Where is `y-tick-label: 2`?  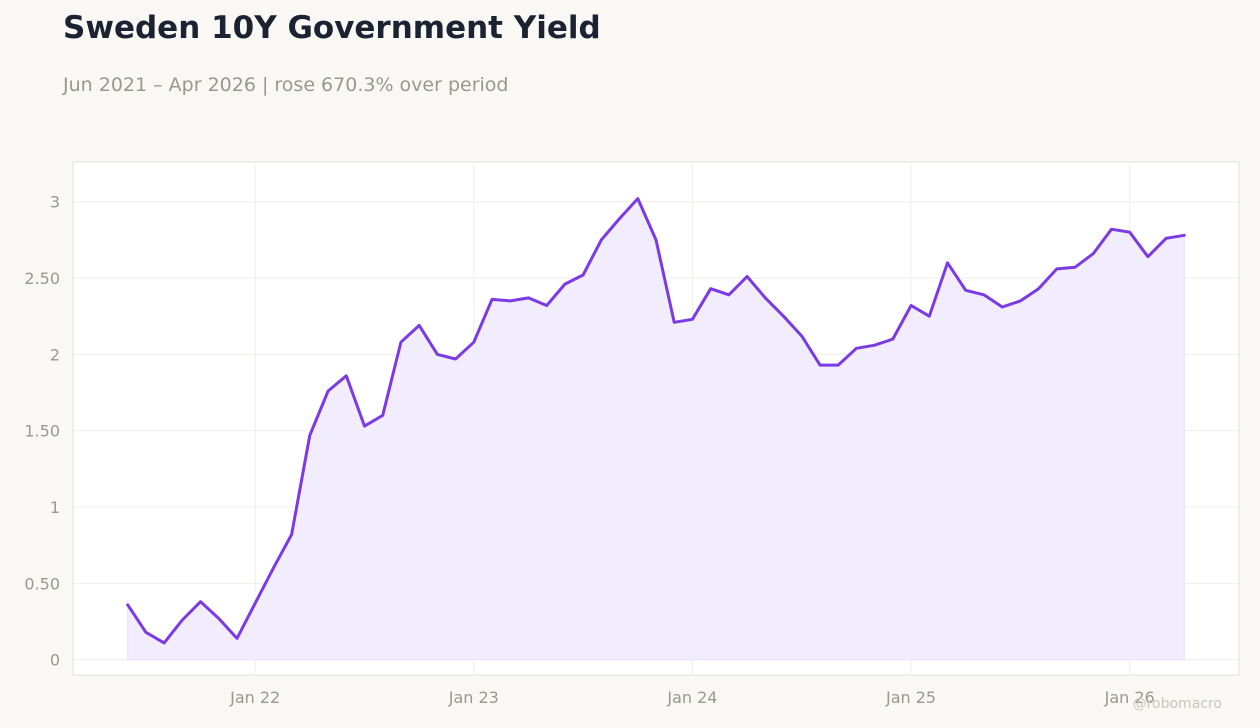
y-tick-label: 2 is located at coordinates (55, 354).